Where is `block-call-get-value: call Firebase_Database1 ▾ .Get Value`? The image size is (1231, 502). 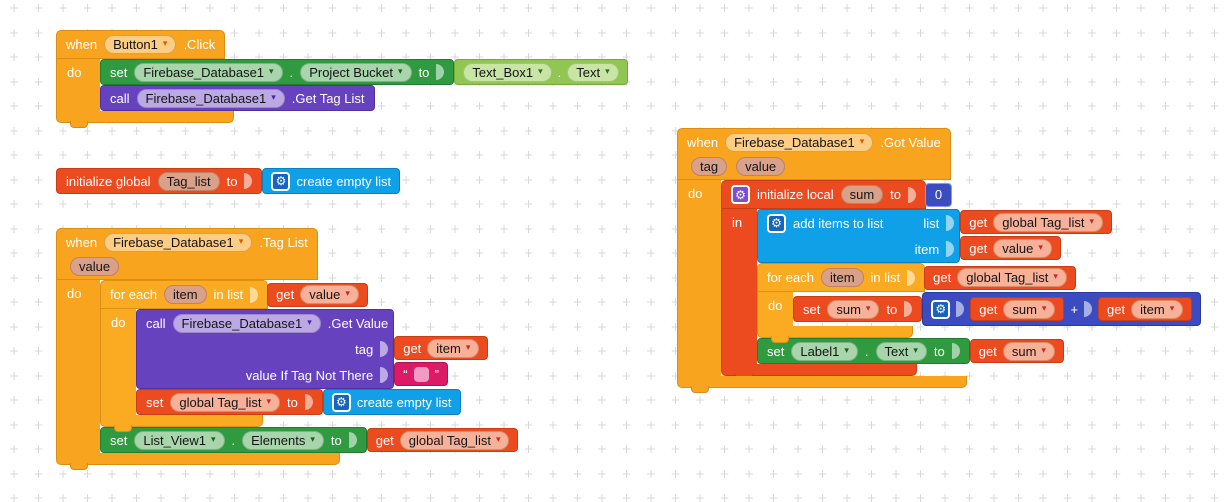
block-call-get-value: call Firebase_Database1 ▾ .Get Value is located at coordinates (312, 349).